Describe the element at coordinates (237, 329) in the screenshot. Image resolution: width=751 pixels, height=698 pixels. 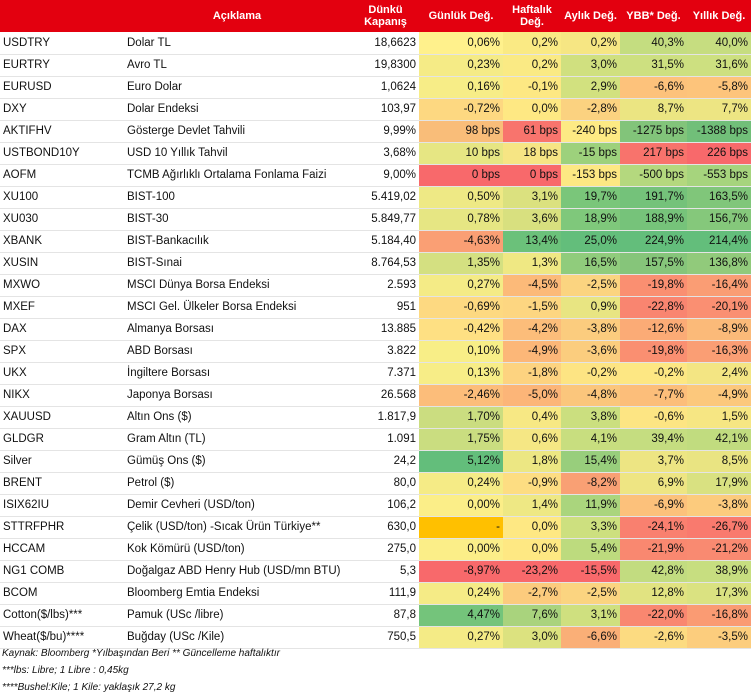
I see `instrument-description: Almanya Borsası` at that location.